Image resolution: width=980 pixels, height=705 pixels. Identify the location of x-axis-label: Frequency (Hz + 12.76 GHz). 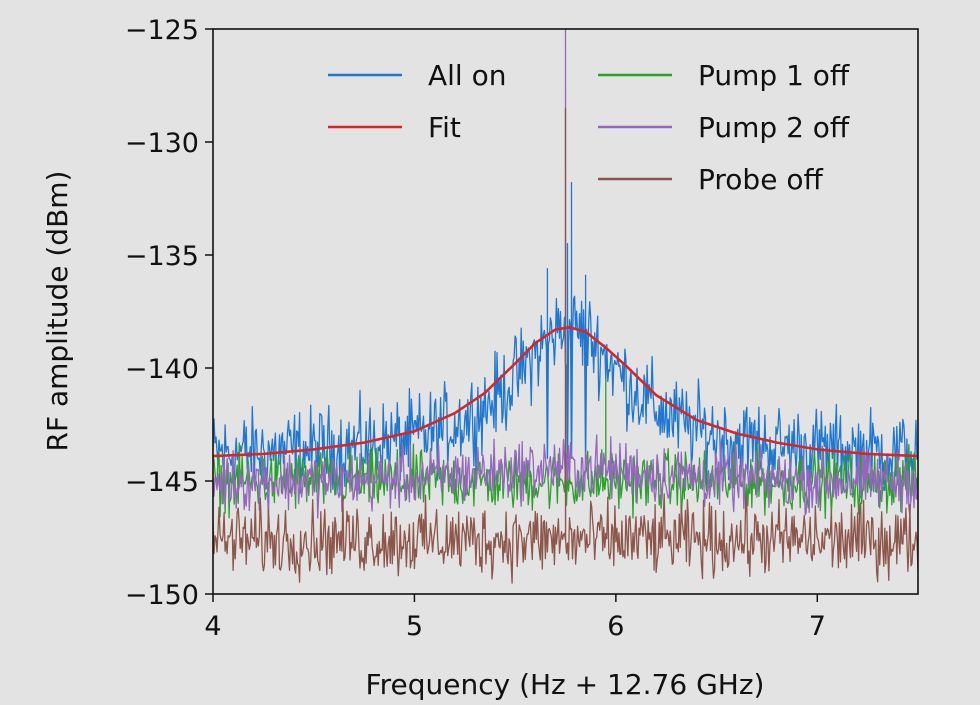
(565, 684).